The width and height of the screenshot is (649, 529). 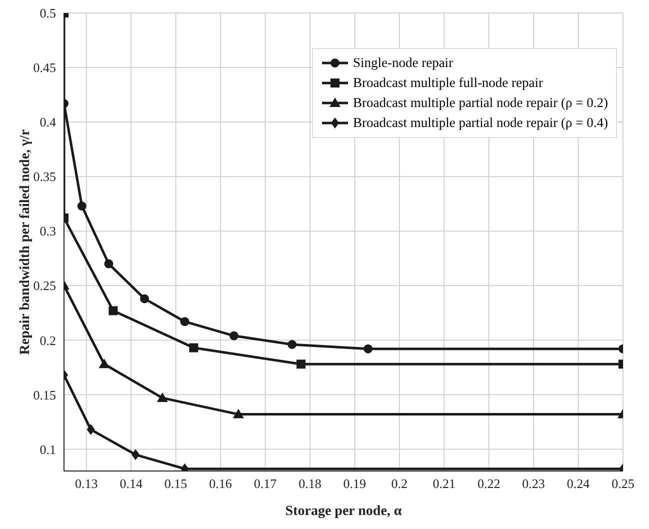 I want to click on y-tick-label: 0.1, so click(x=48, y=449).